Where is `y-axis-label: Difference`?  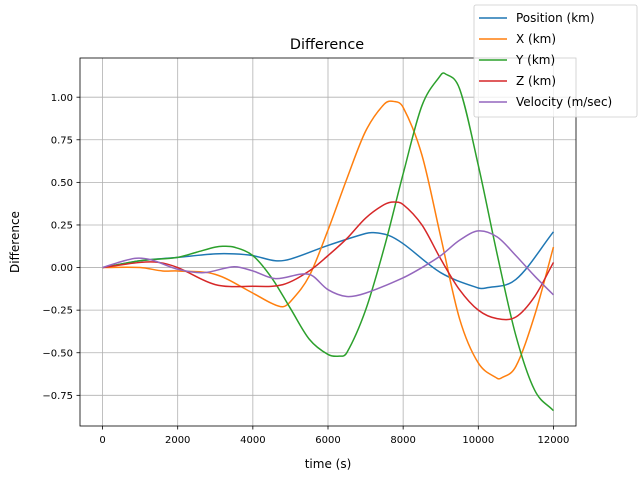
y-axis-label: Difference is located at coordinates (15, 242).